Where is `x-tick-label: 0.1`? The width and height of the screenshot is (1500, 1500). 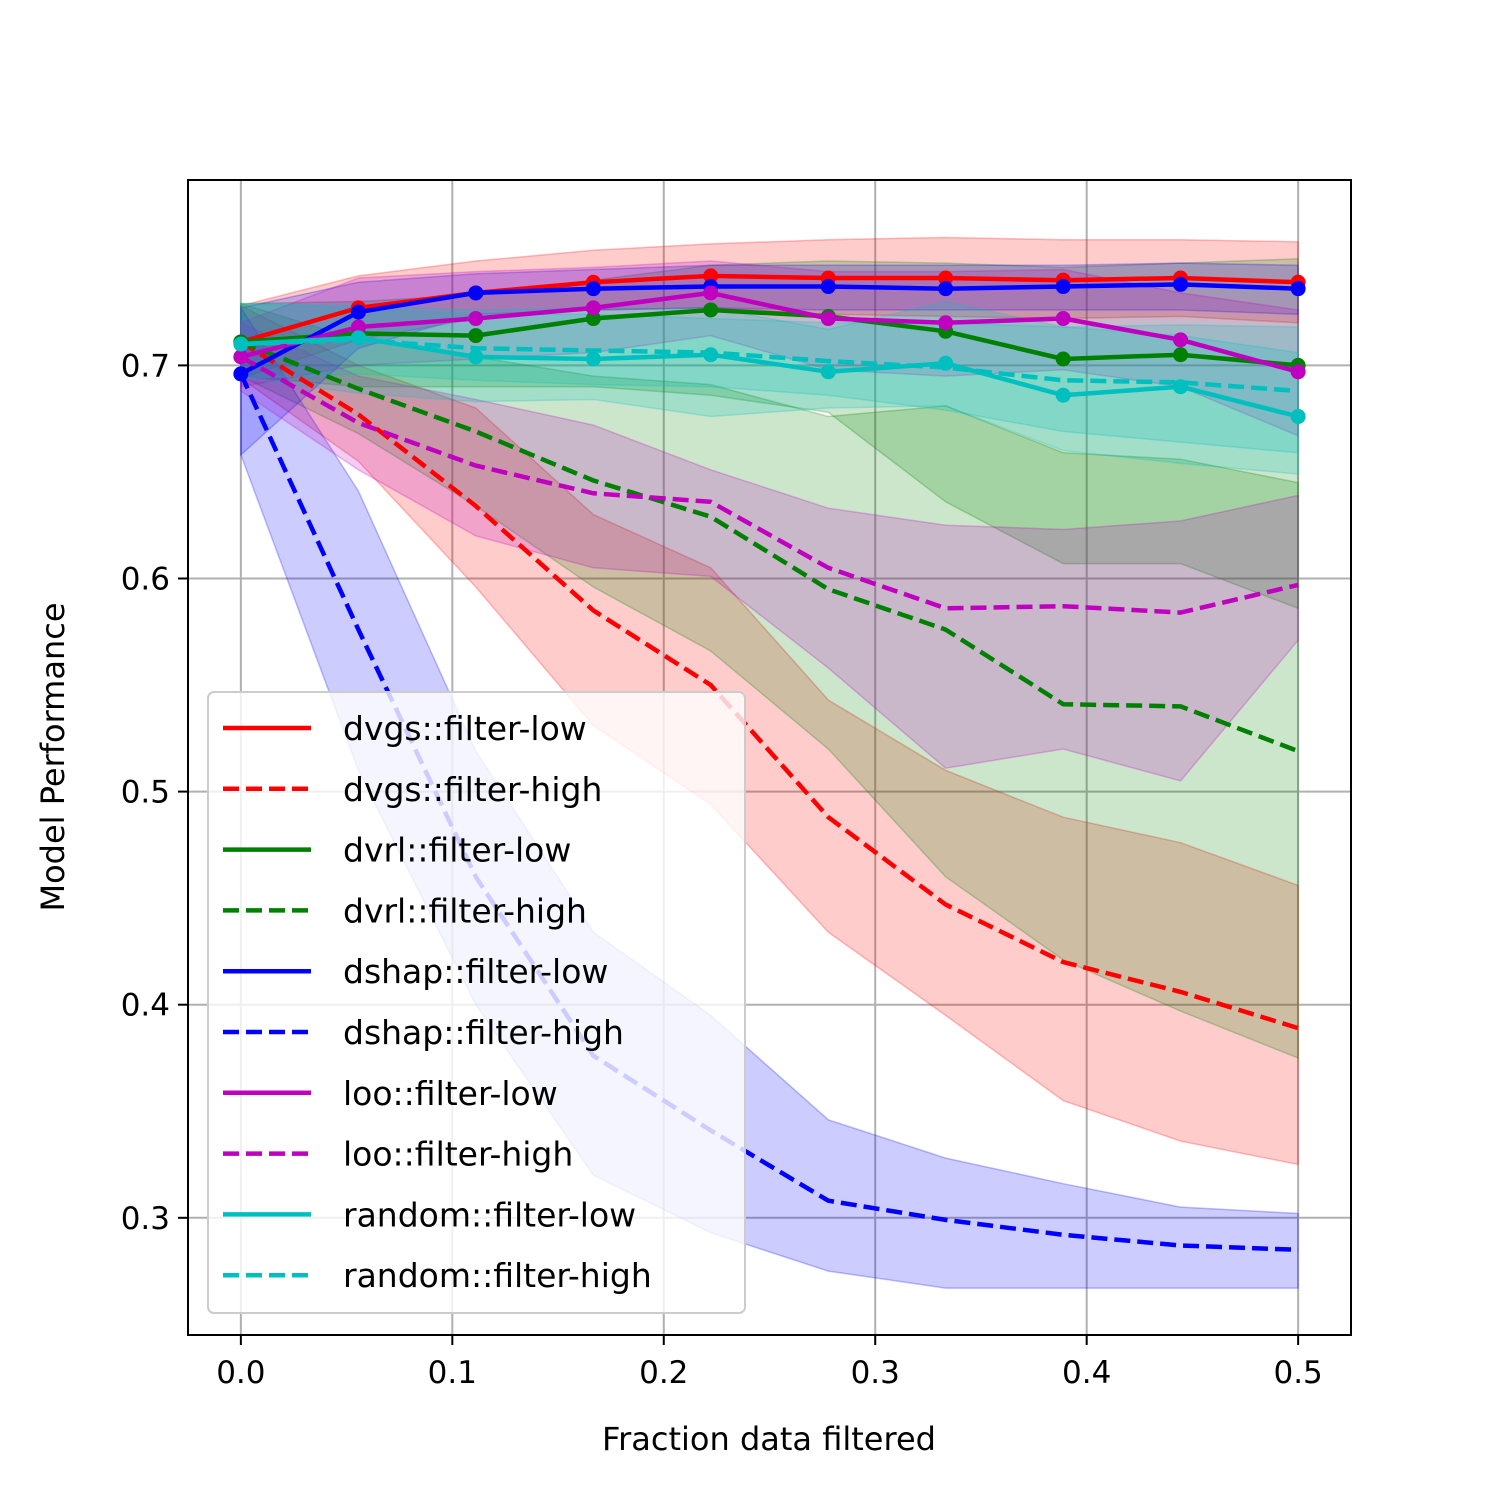
x-tick-label: 0.1 is located at coordinates (452, 1373).